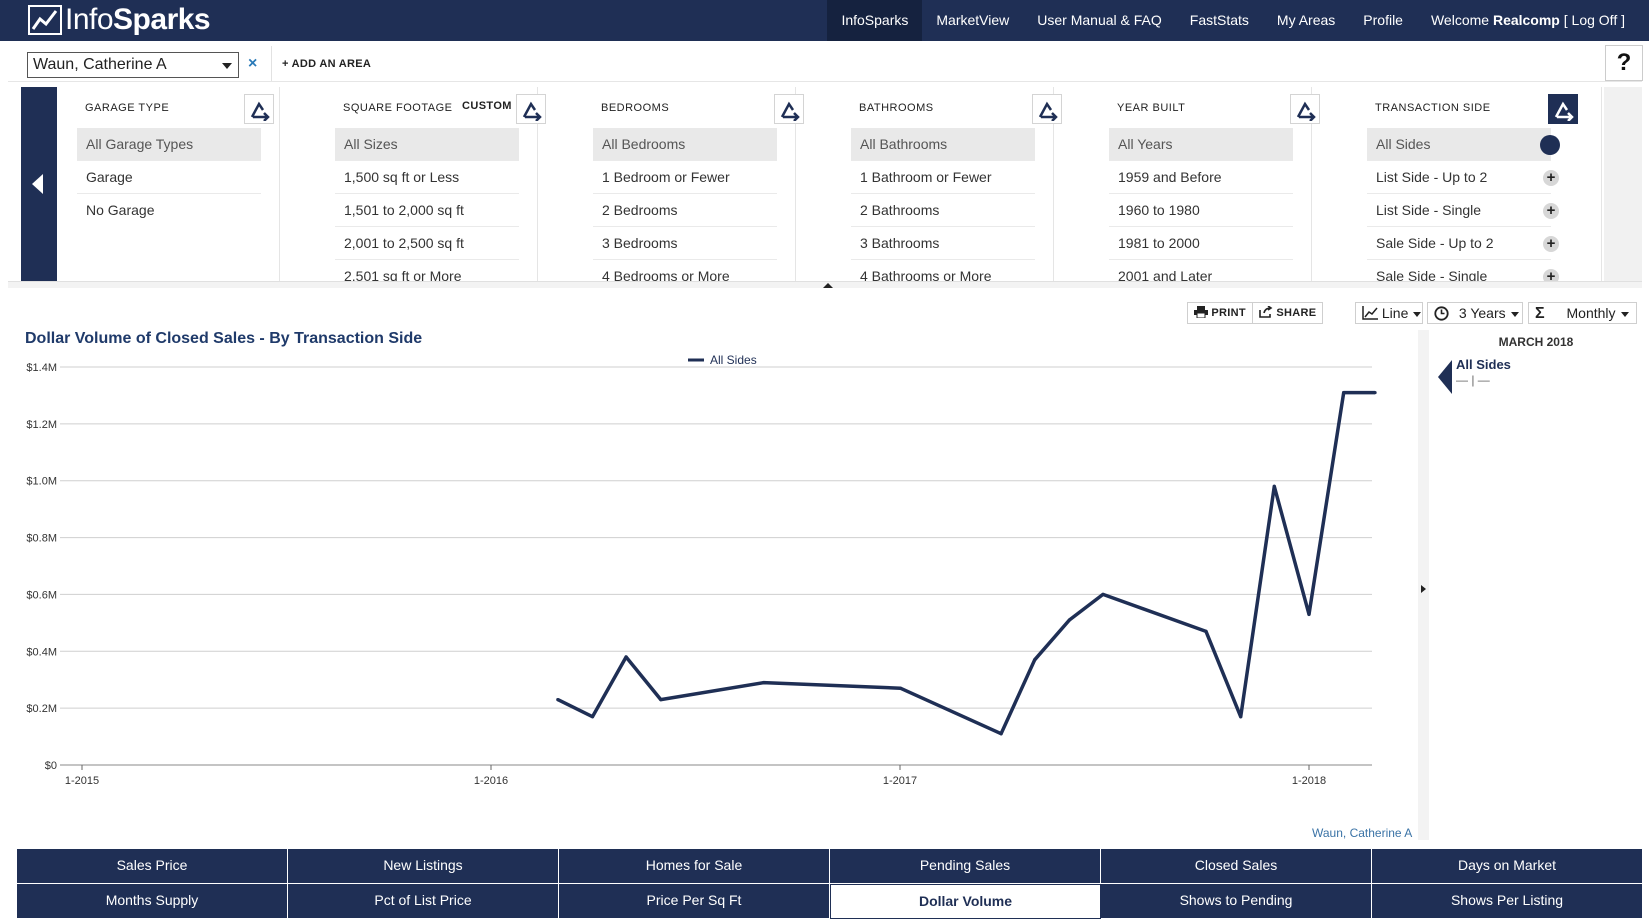 This screenshot has height=919, width=1649. What do you see at coordinates (973, 20) in the screenshot?
I see `nav-marketview: MarketView` at bounding box center [973, 20].